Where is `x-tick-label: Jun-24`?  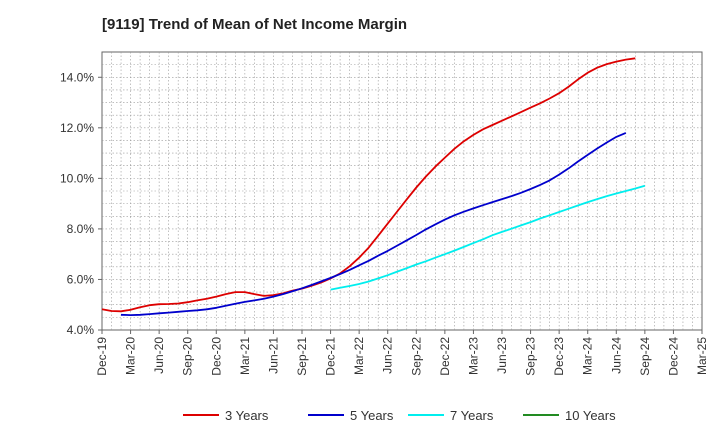
x-tick-label: Jun-24 is located at coordinates (616, 355).